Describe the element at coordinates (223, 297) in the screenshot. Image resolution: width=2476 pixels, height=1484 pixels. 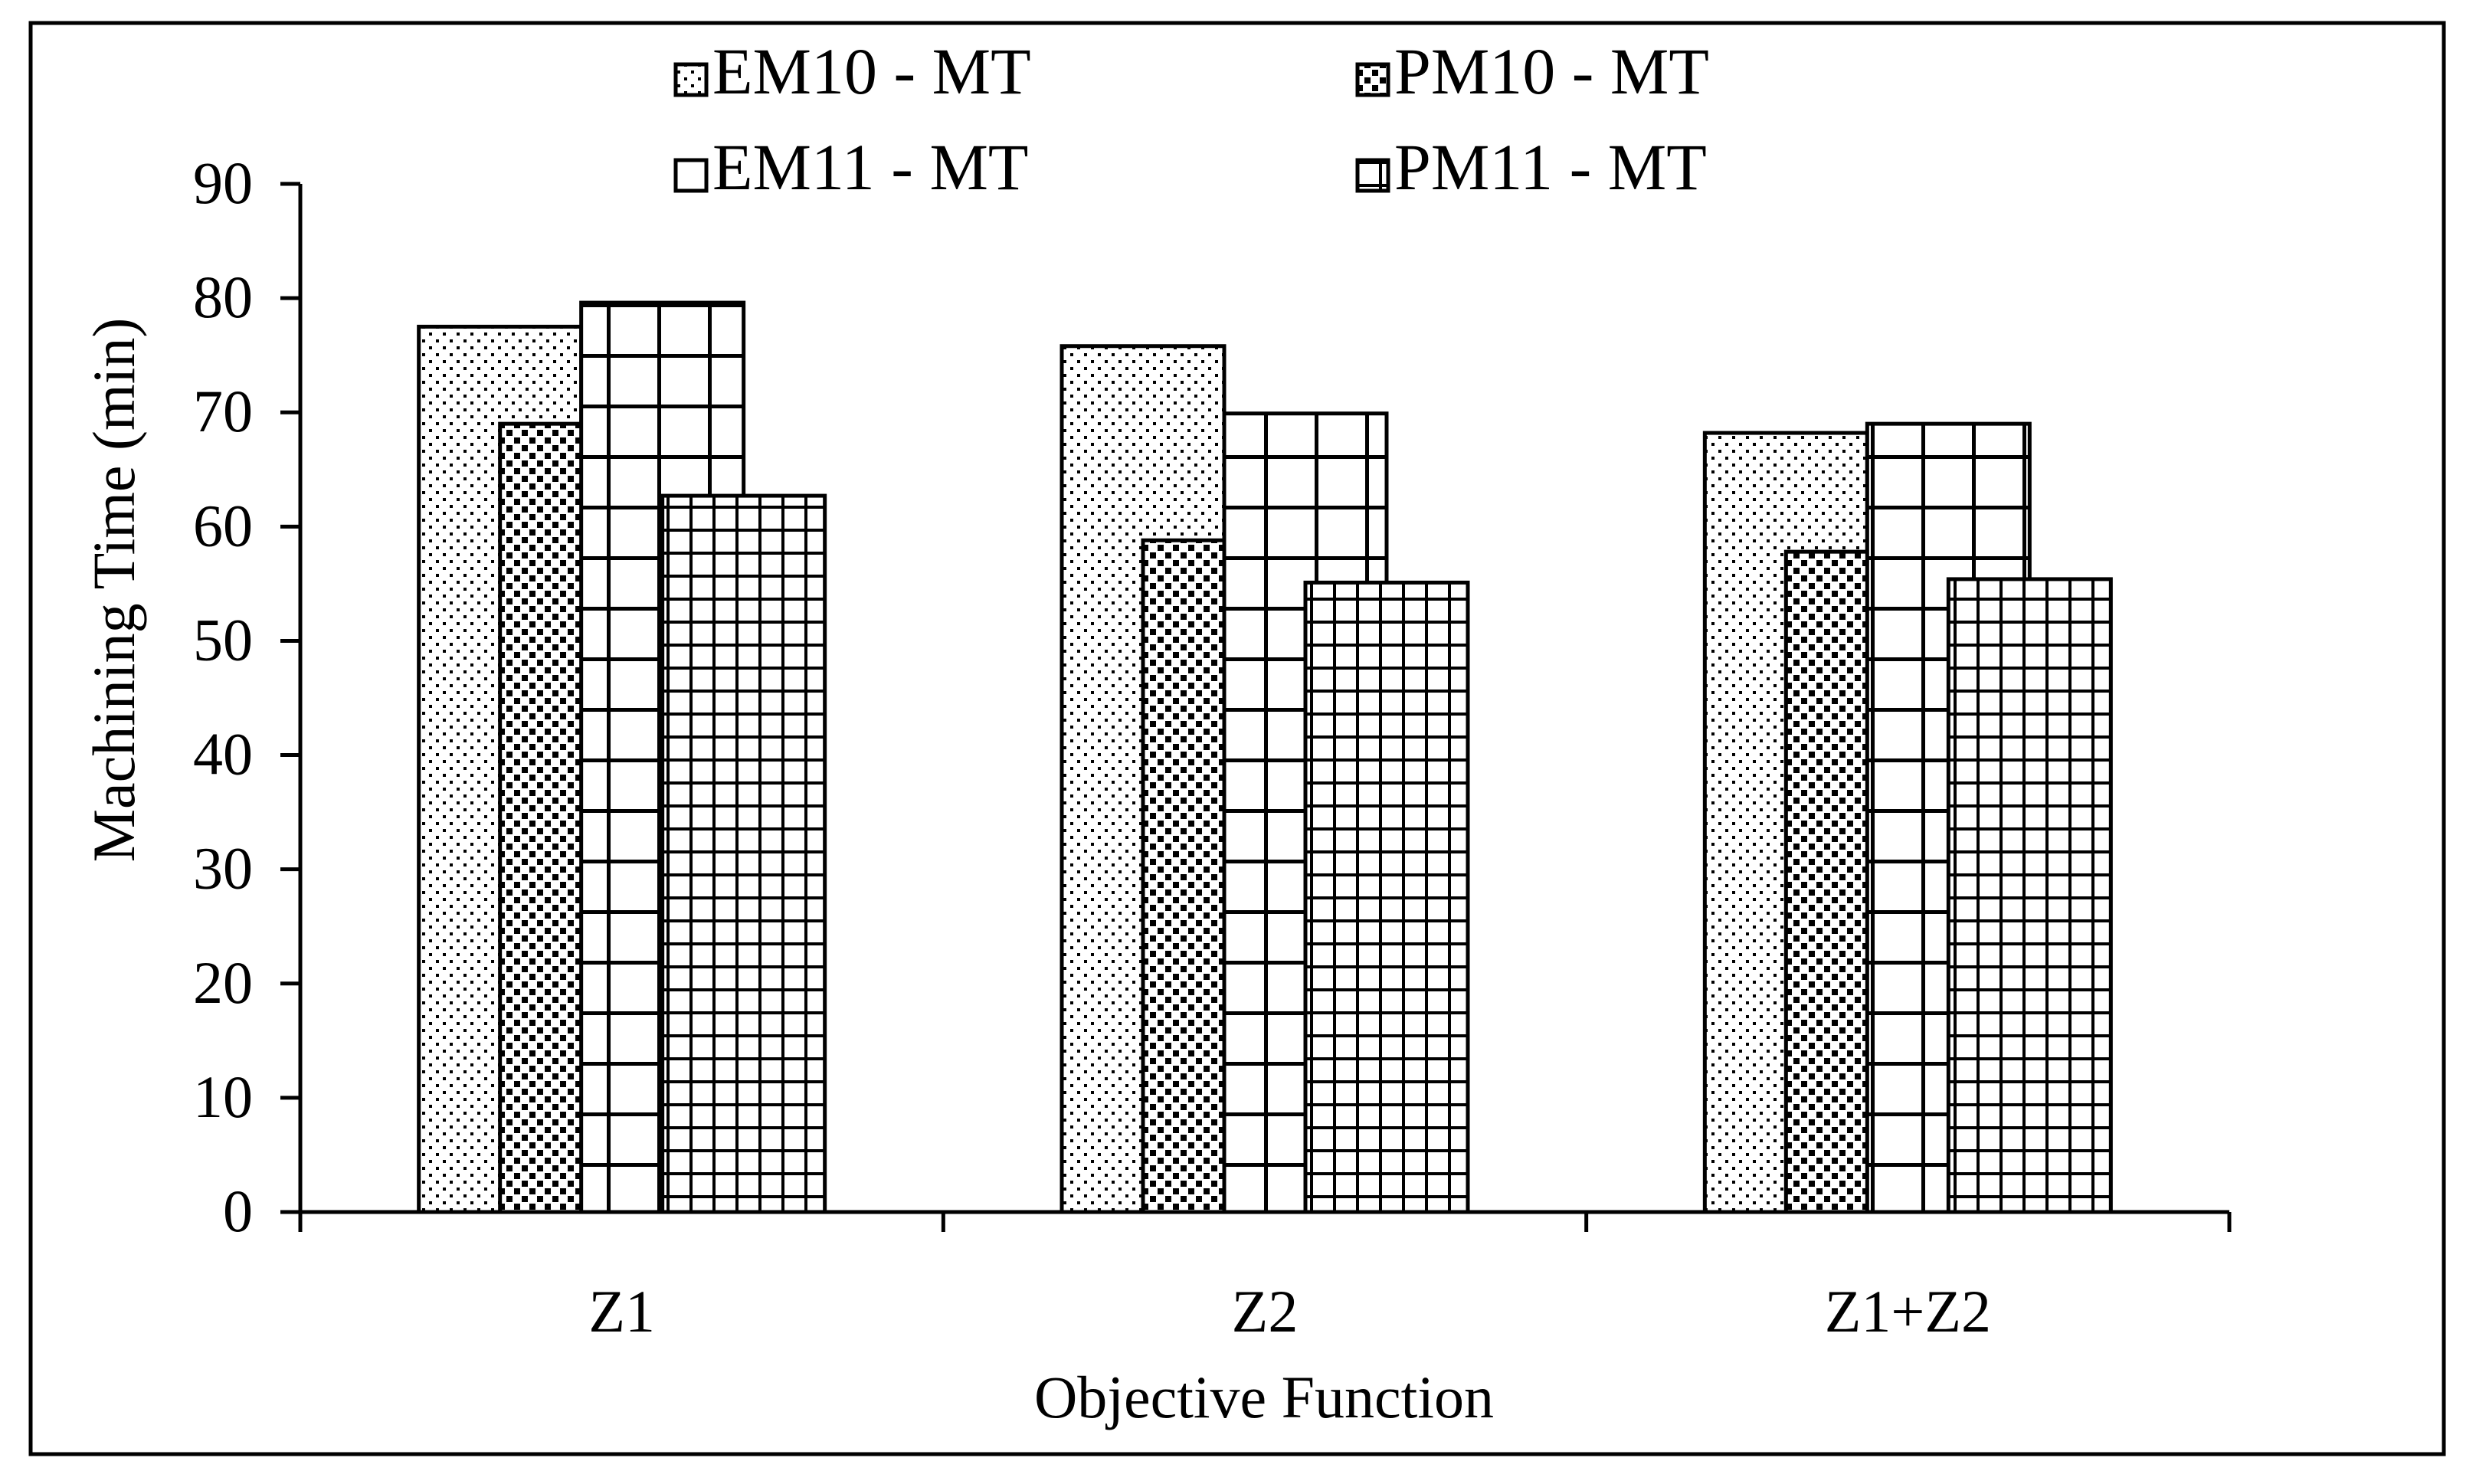
I see `y-tick-label: 80` at that location.